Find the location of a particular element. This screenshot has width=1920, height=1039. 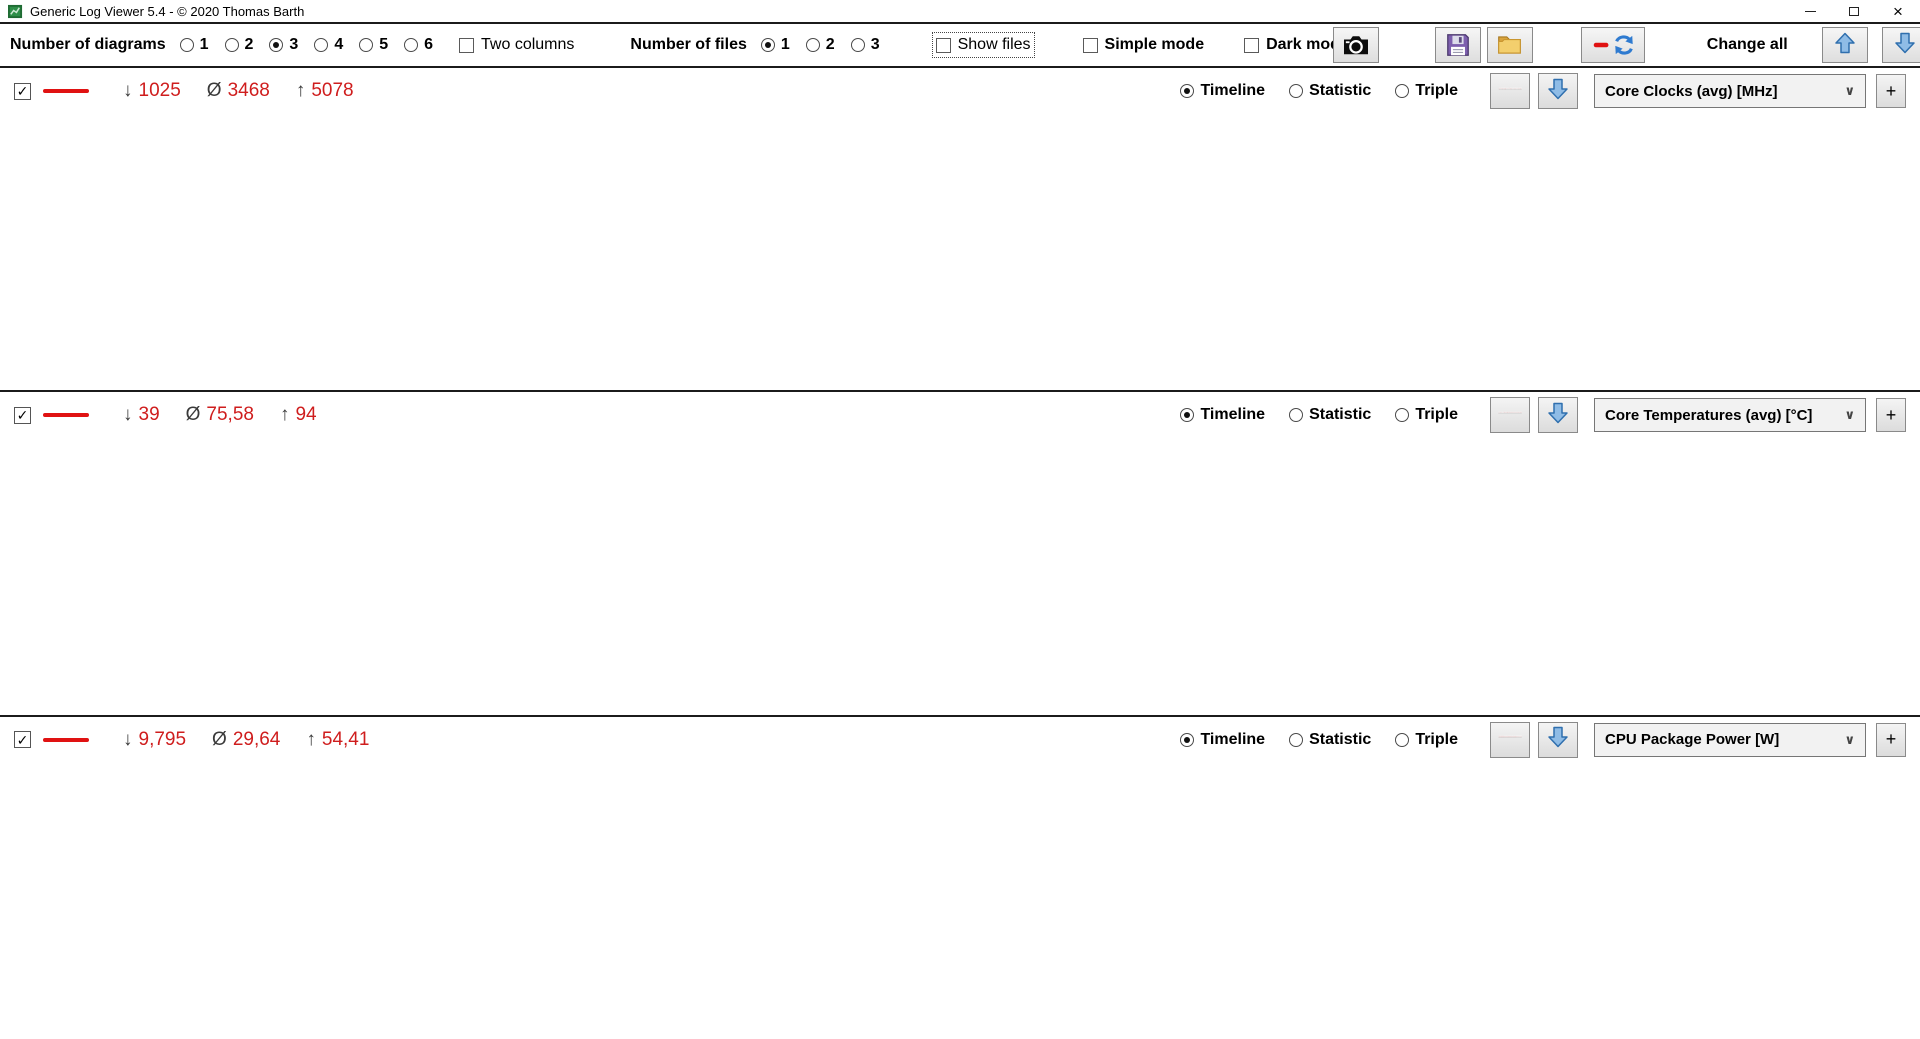

radio-files-1: 1 is located at coordinates (775, 45).